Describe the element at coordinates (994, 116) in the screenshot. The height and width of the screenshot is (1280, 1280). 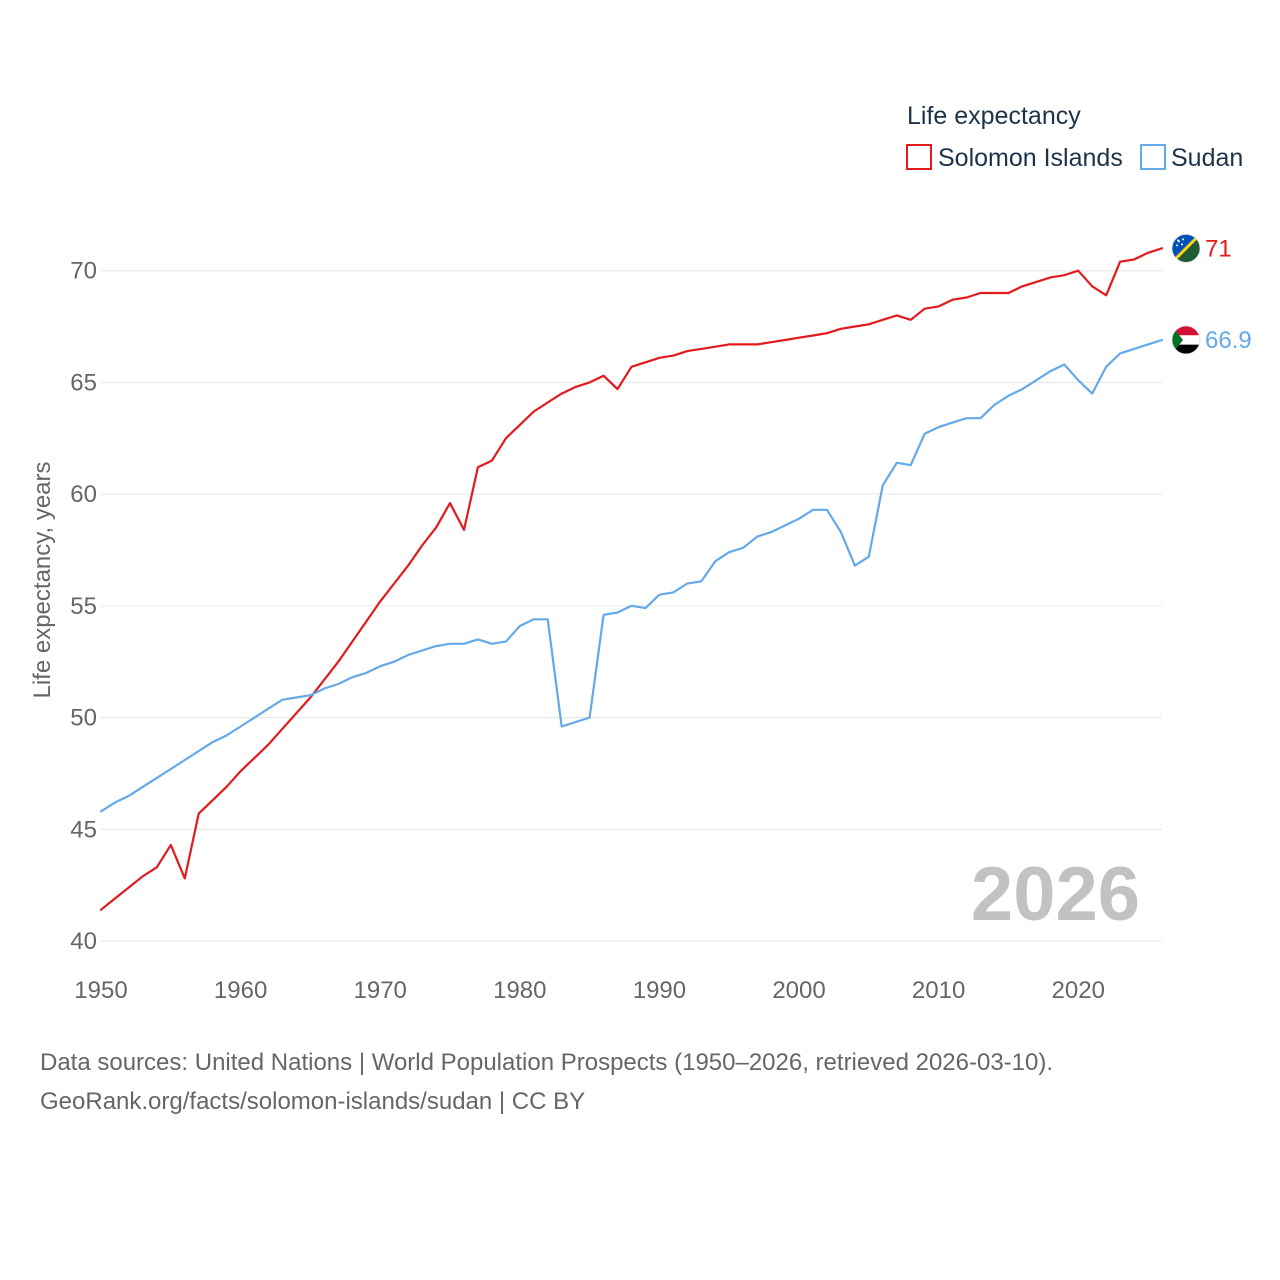
I see `legend-title: Life expectancy` at that location.